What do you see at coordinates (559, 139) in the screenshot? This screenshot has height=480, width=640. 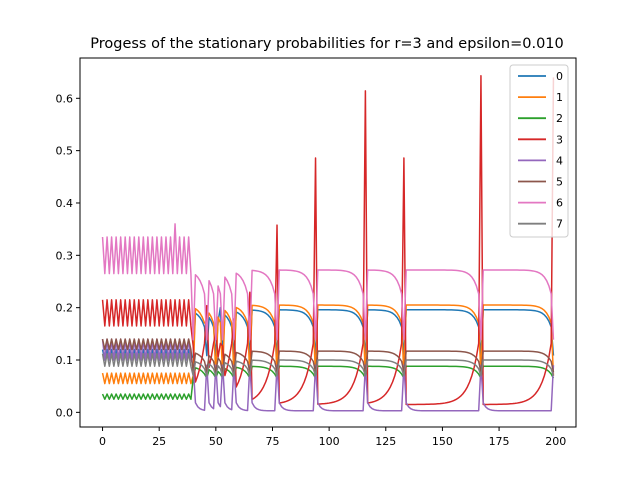 I see `legend-label-3: 3` at bounding box center [559, 139].